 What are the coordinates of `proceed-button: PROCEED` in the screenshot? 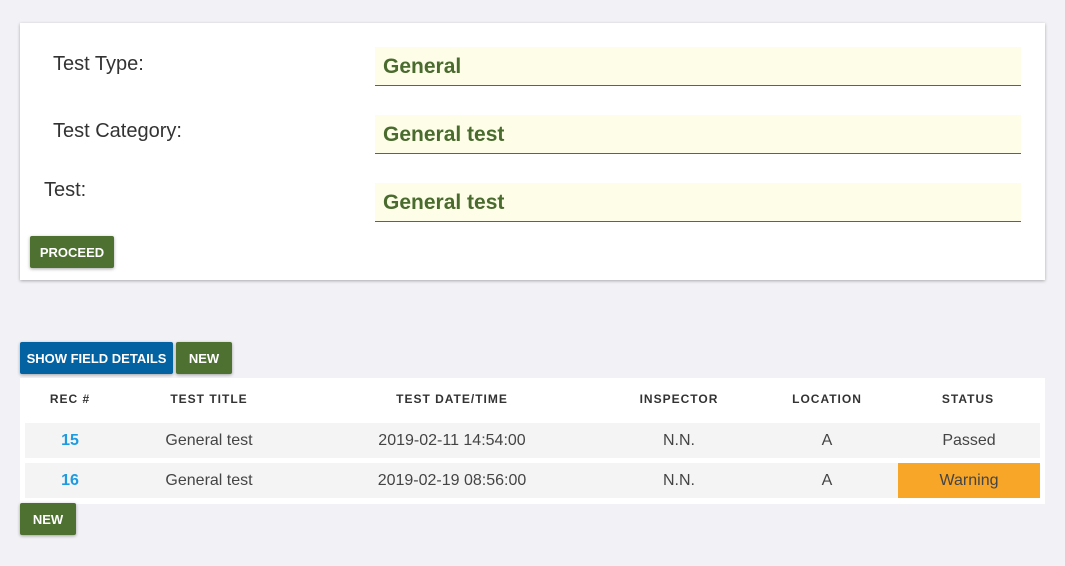 It's located at (72, 252).